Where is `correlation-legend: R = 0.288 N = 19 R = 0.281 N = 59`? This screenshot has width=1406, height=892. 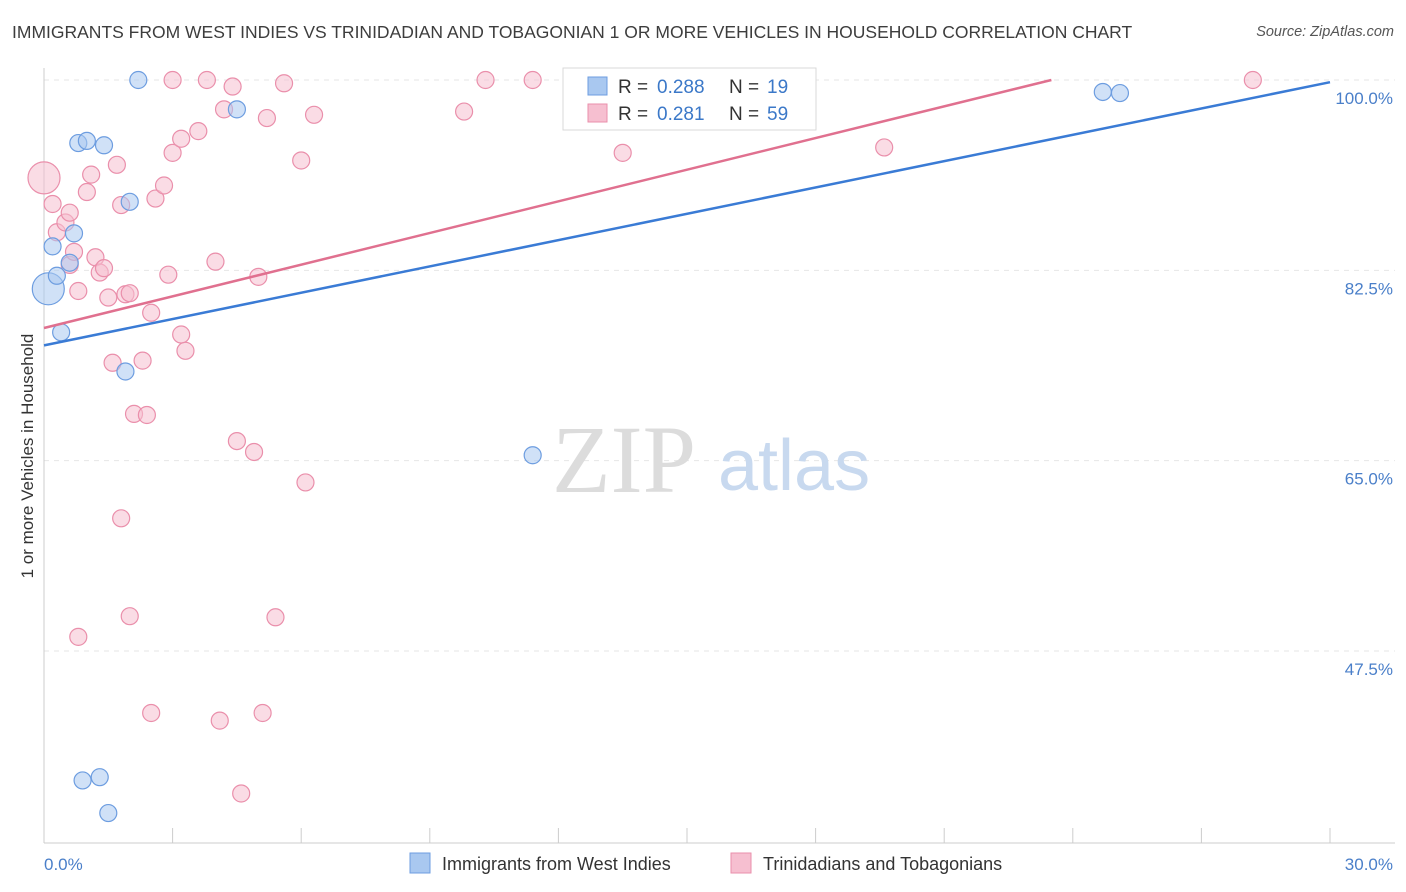
correlation-legend: R = 0.288 N = 19 R = 0.281 N = 59 is located at coordinates (689, 99).